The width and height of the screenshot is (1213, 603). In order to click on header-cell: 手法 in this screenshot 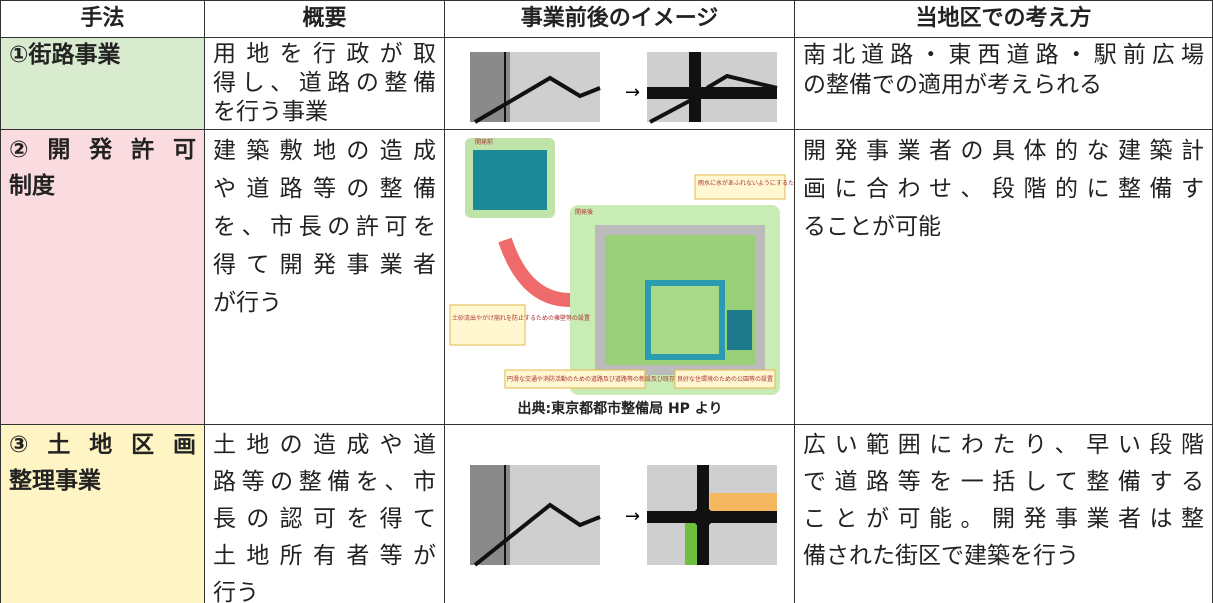, I will do `click(102, 19)`.